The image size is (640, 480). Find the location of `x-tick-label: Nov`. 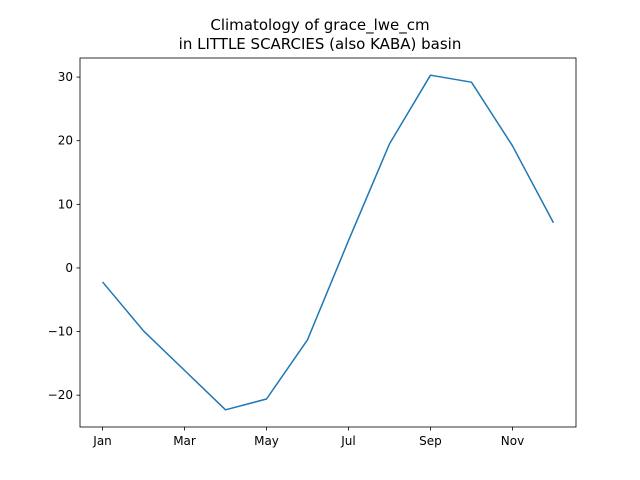

x-tick-label: Nov is located at coordinates (512, 441).